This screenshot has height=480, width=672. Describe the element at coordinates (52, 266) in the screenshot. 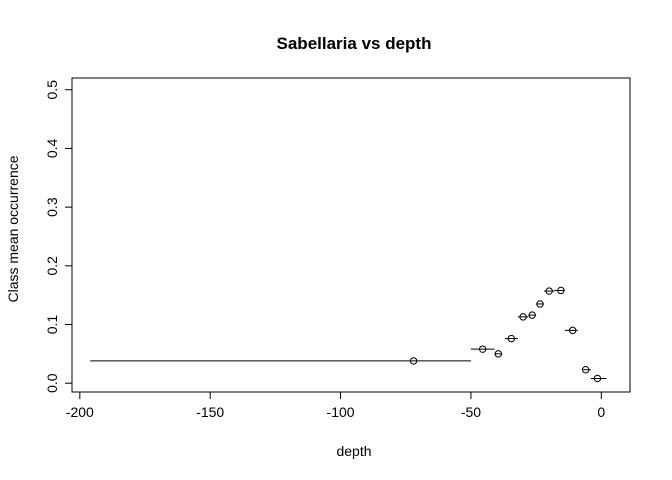

I see `y-tick-label: 0.2` at that location.